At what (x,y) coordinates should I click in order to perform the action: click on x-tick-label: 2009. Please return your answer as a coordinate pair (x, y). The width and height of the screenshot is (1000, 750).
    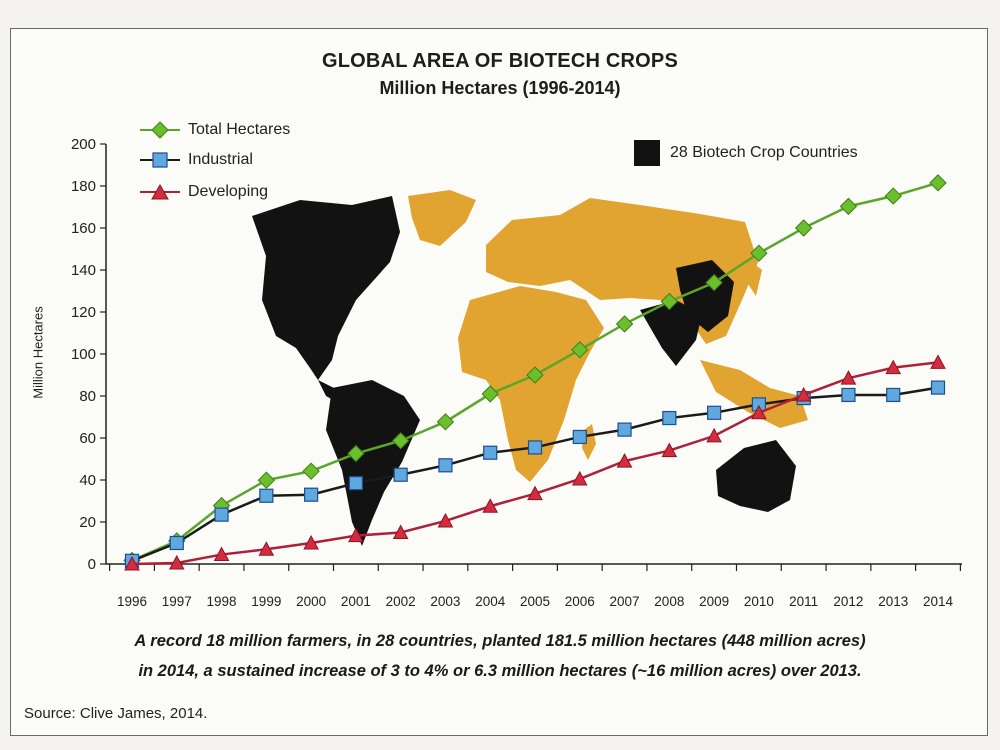
    Looking at the image, I should click on (714, 601).